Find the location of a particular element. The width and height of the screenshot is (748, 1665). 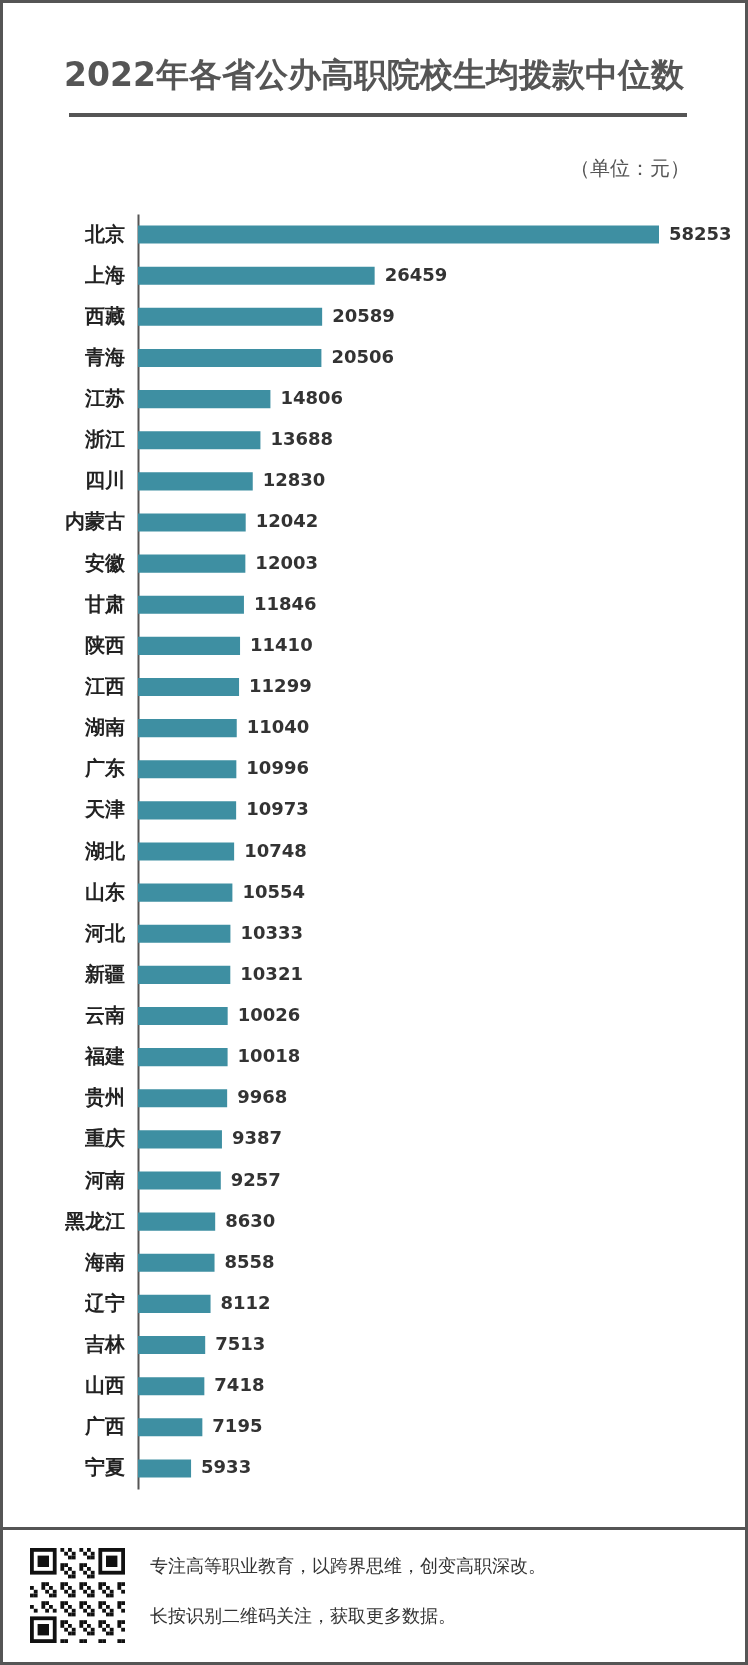

y-tick-label: 海南 is located at coordinates (104, 1261).